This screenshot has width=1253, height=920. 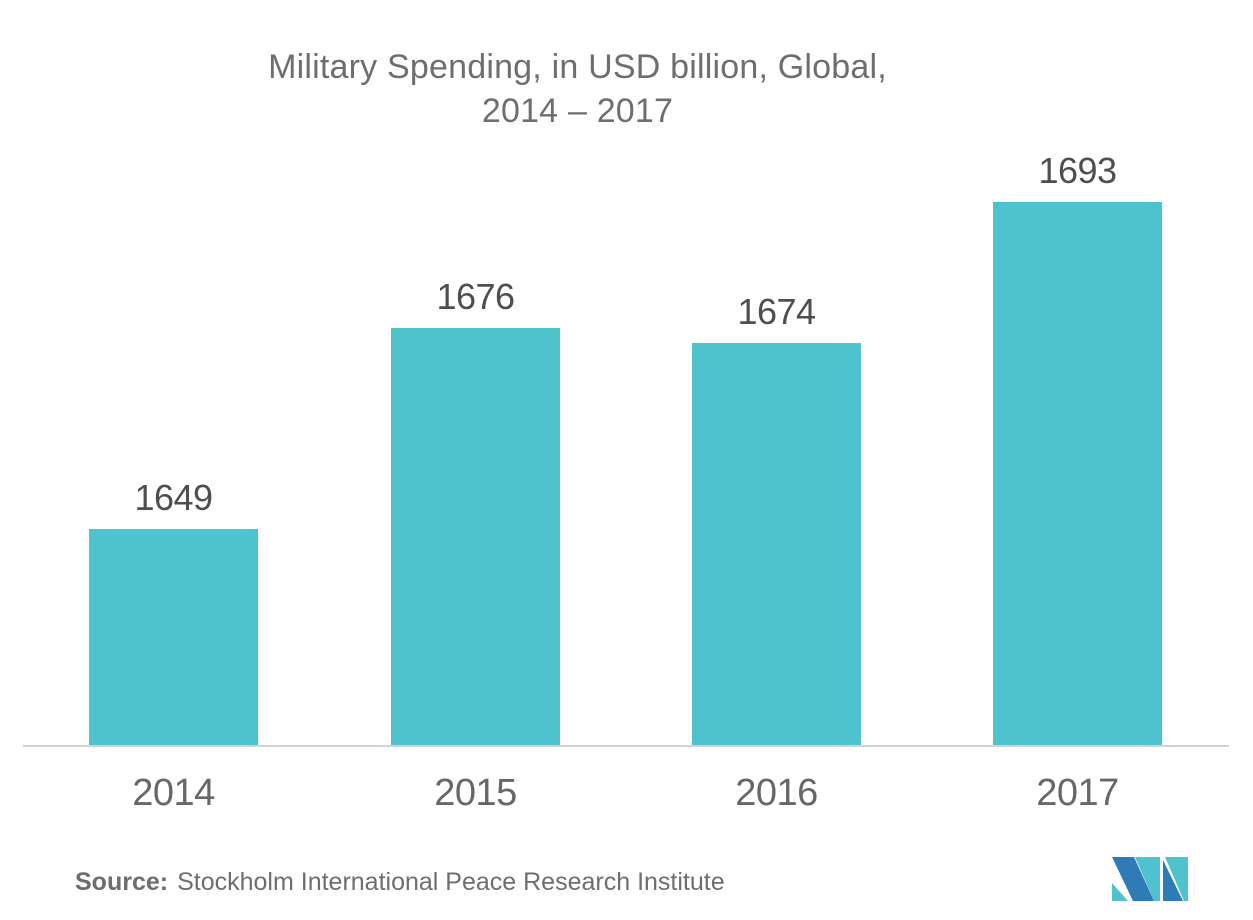 What do you see at coordinates (173, 793) in the screenshot?
I see `x-axis-label-2014: 2014` at bounding box center [173, 793].